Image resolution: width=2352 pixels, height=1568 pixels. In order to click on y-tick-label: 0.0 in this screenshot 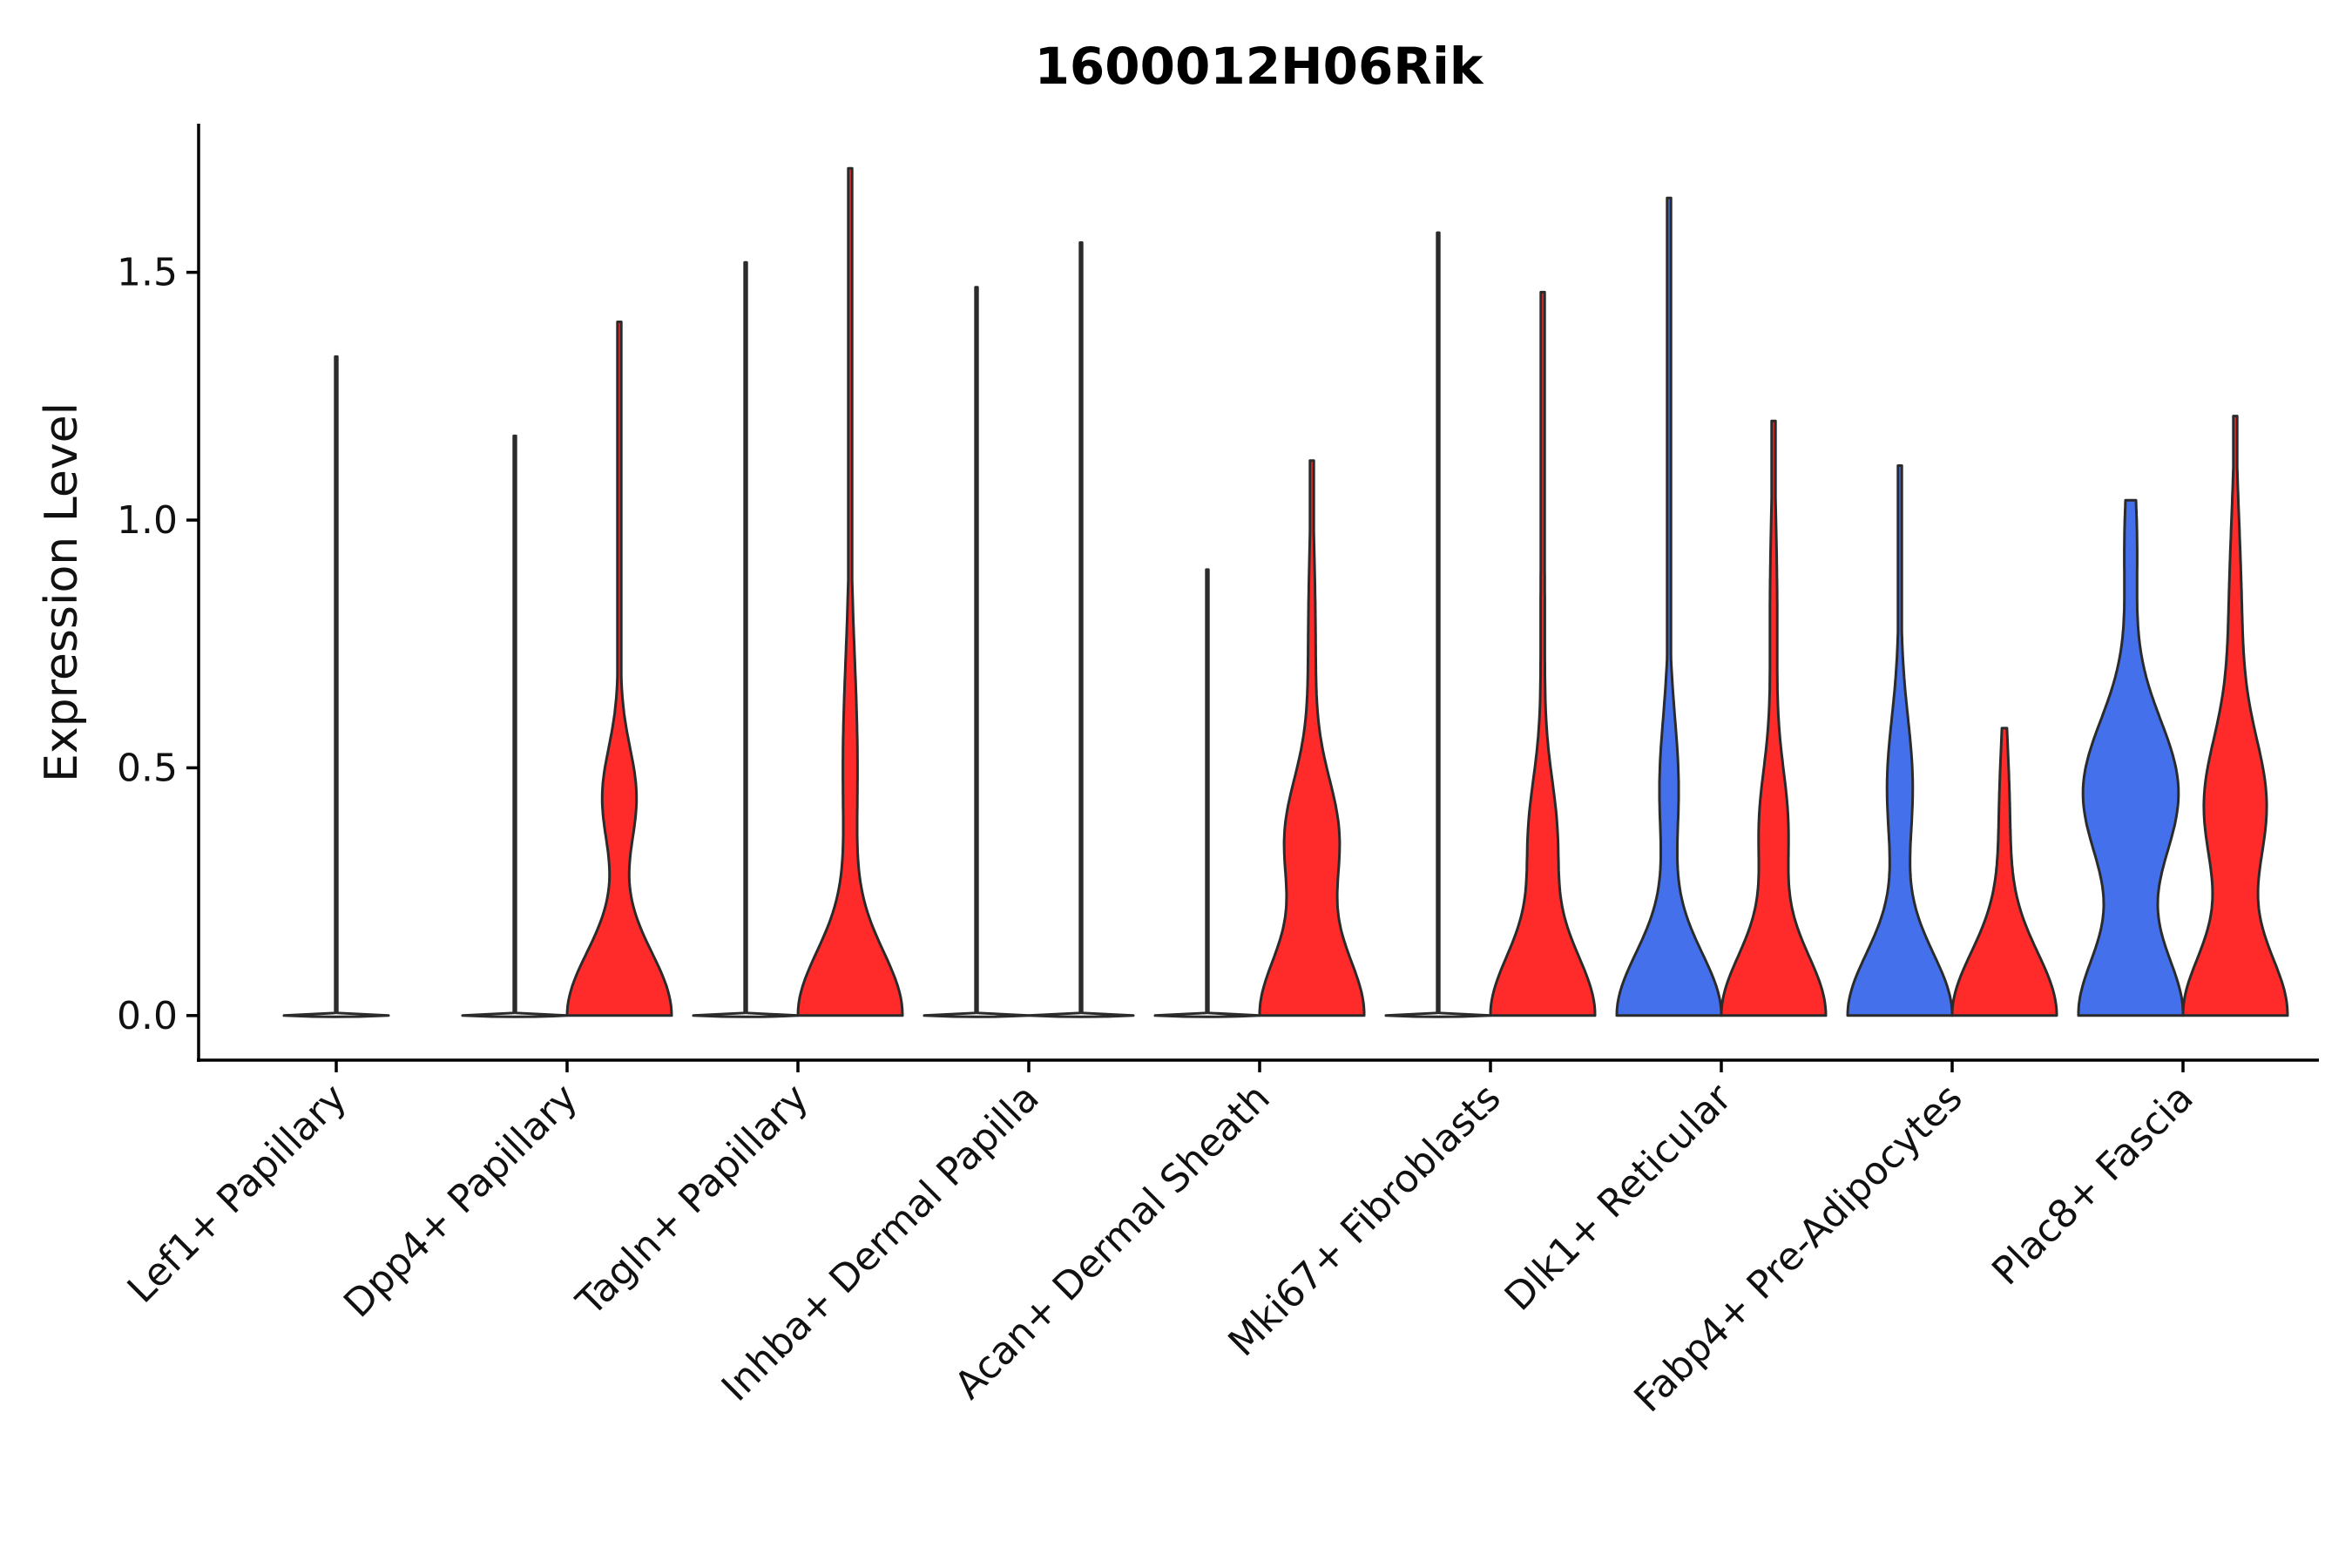, I will do `click(147, 1016)`.